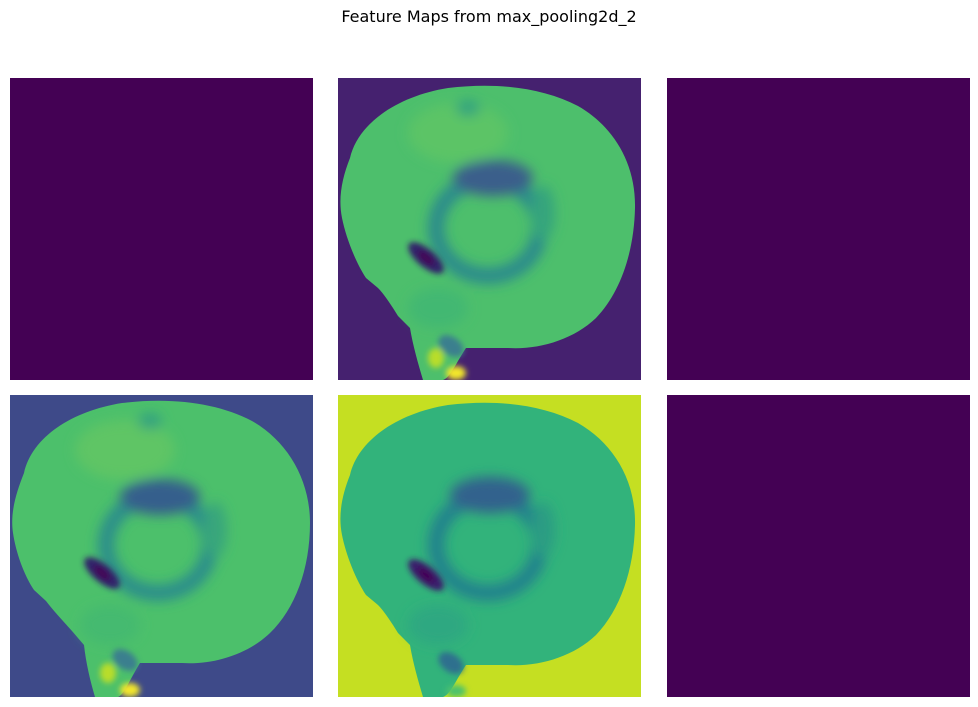 This screenshot has height=707, width=978. I want to click on feature-map-6-background, so click(818, 546).